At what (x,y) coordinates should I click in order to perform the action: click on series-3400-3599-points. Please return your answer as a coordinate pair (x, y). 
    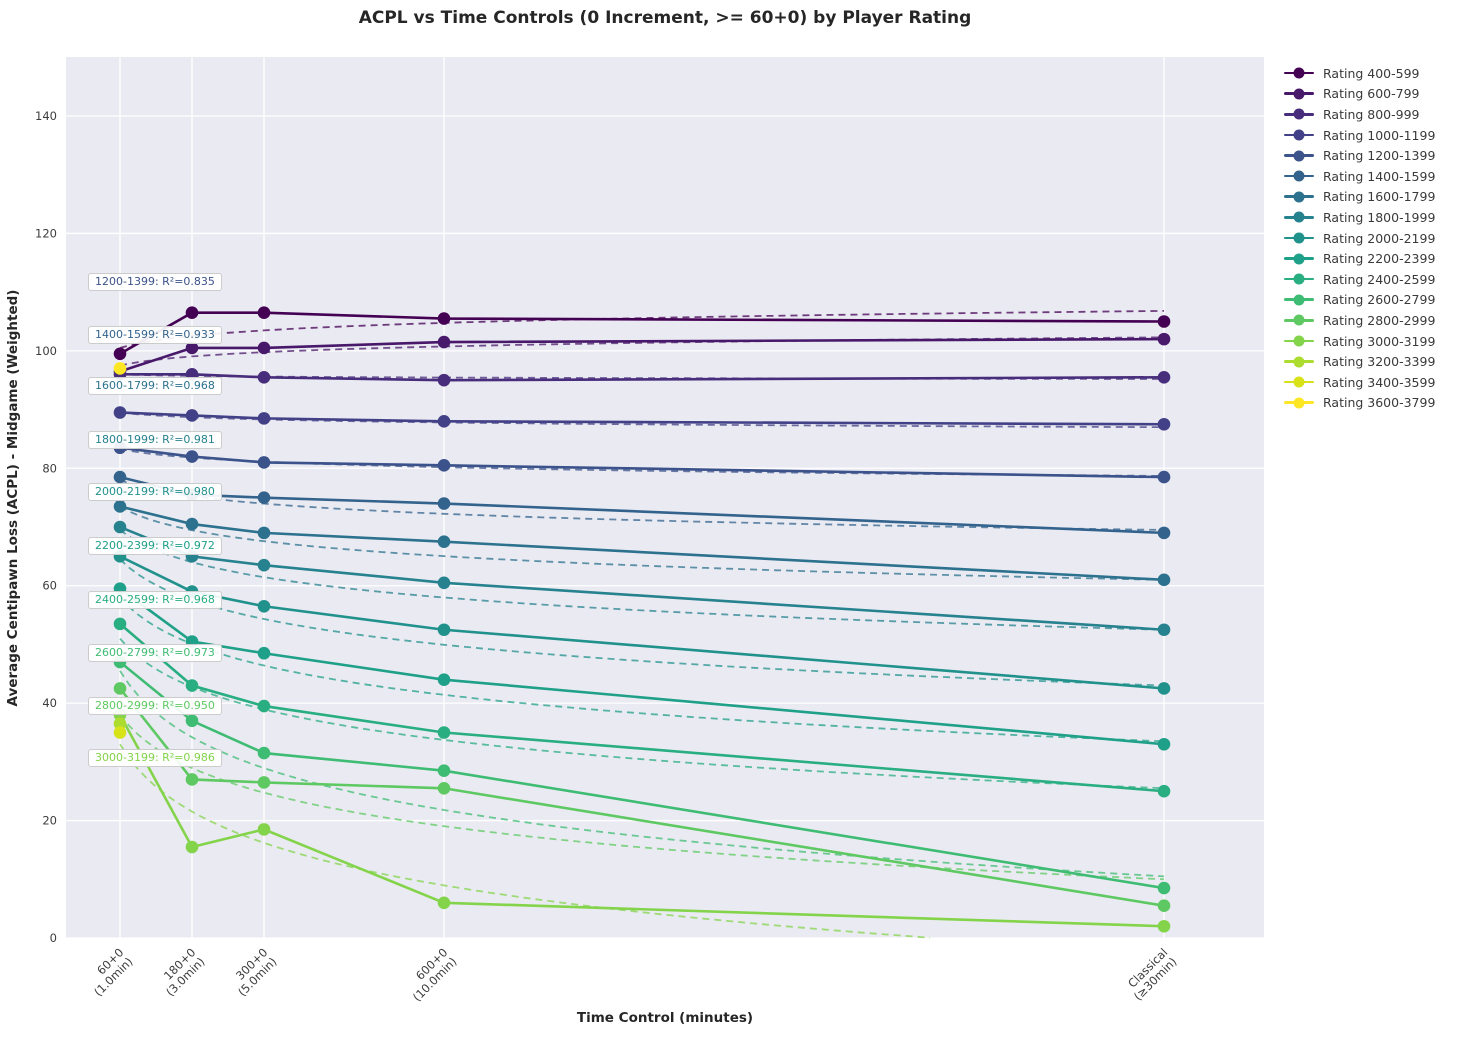
    Looking at the image, I should click on (120, 732).